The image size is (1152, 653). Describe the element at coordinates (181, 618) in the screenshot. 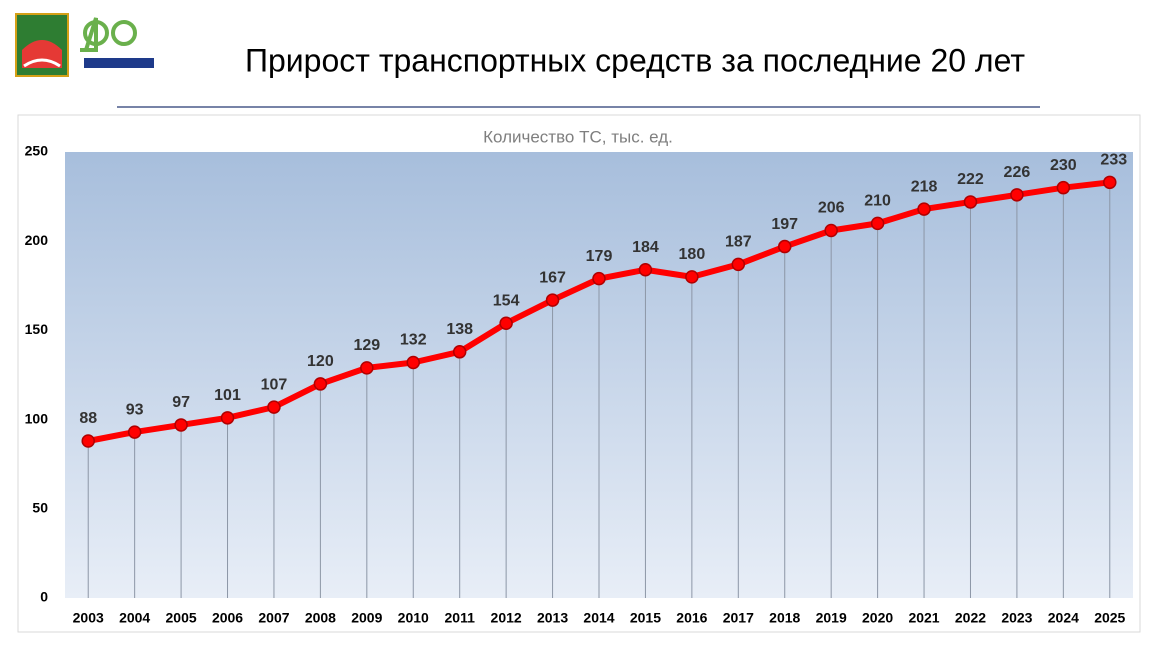

I see `x-tick-label: 2005` at that location.